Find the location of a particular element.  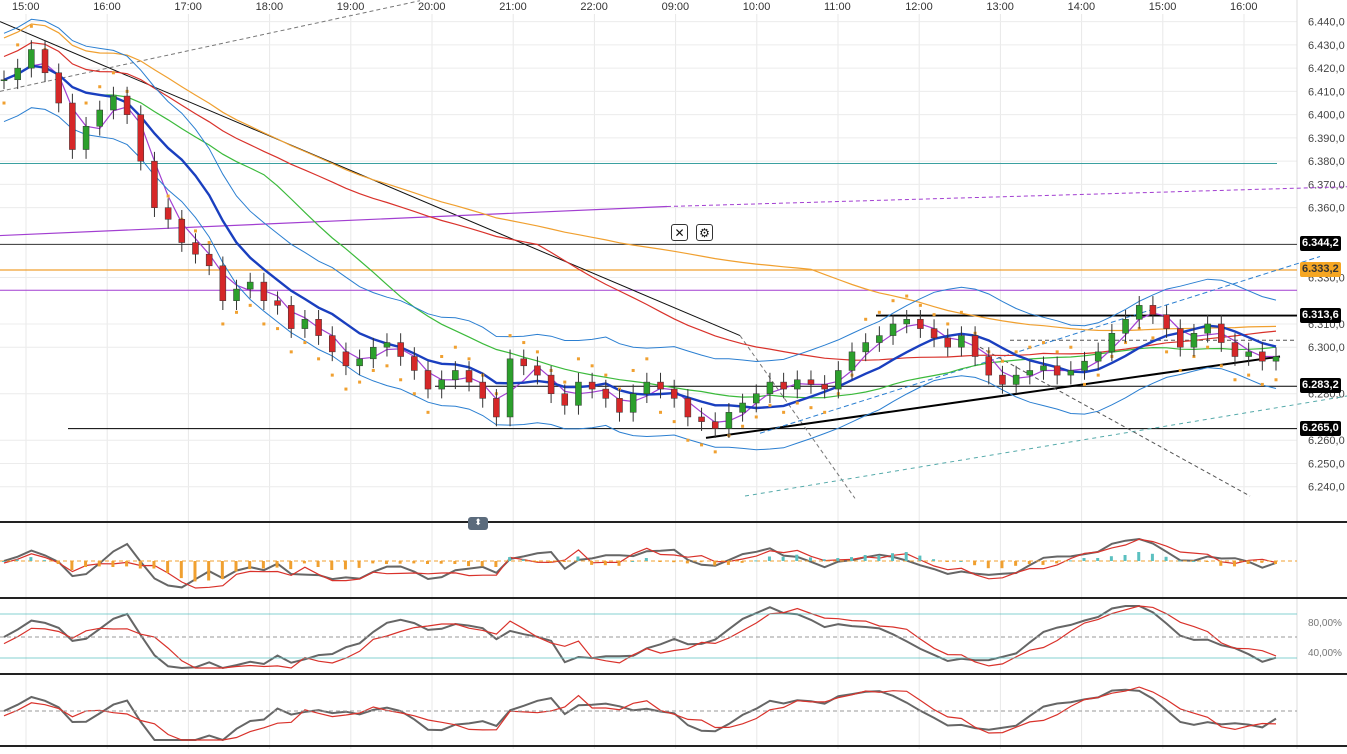

price-tick-label: 6.430,0 is located at coordinates (1326, 46).